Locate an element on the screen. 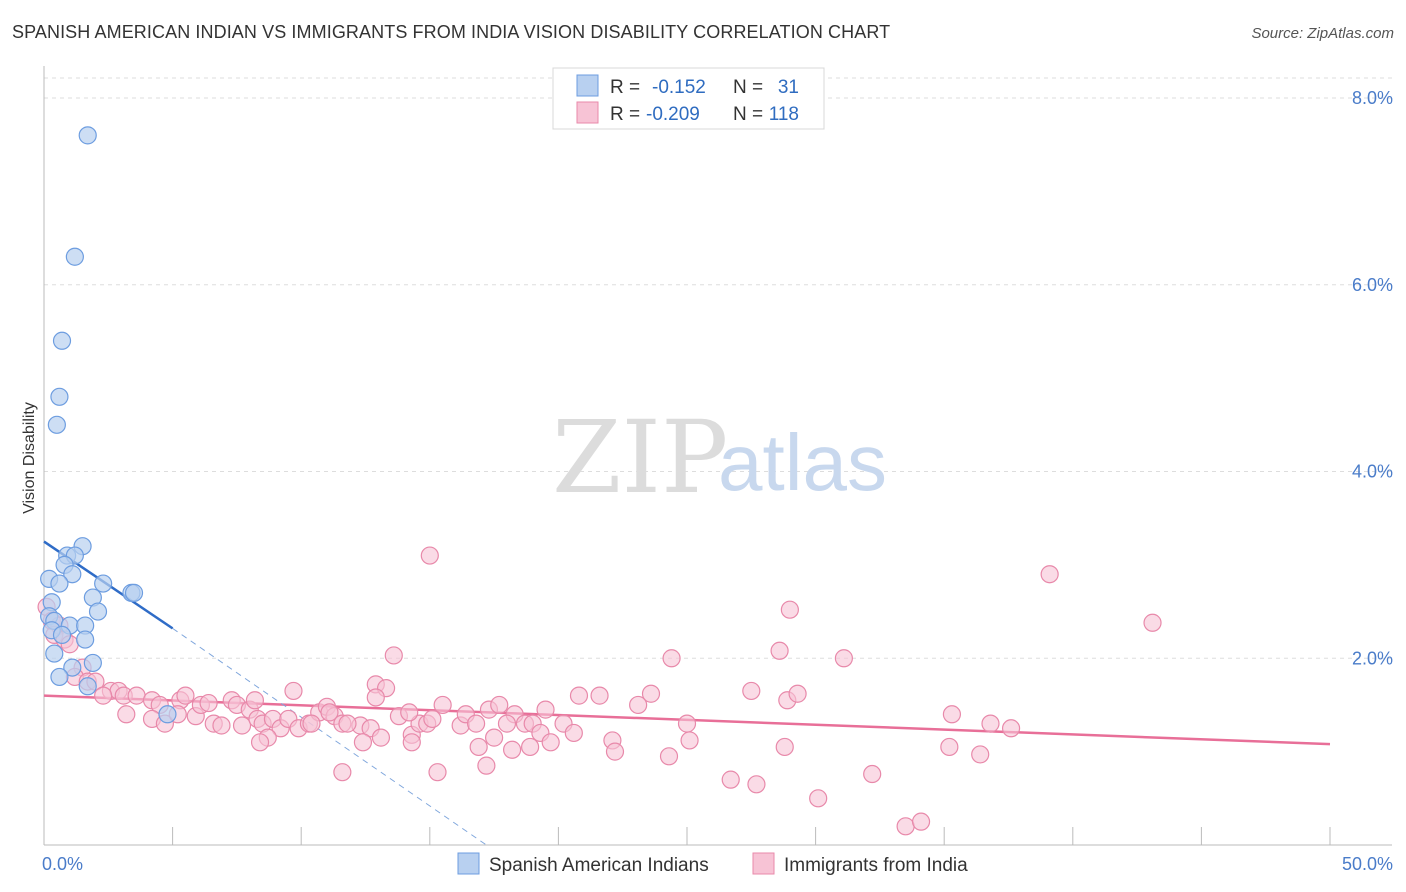 The width and height of the screenshot is (1406, 892). watermark-zip: ZIP is located at coordinates (640, 457).